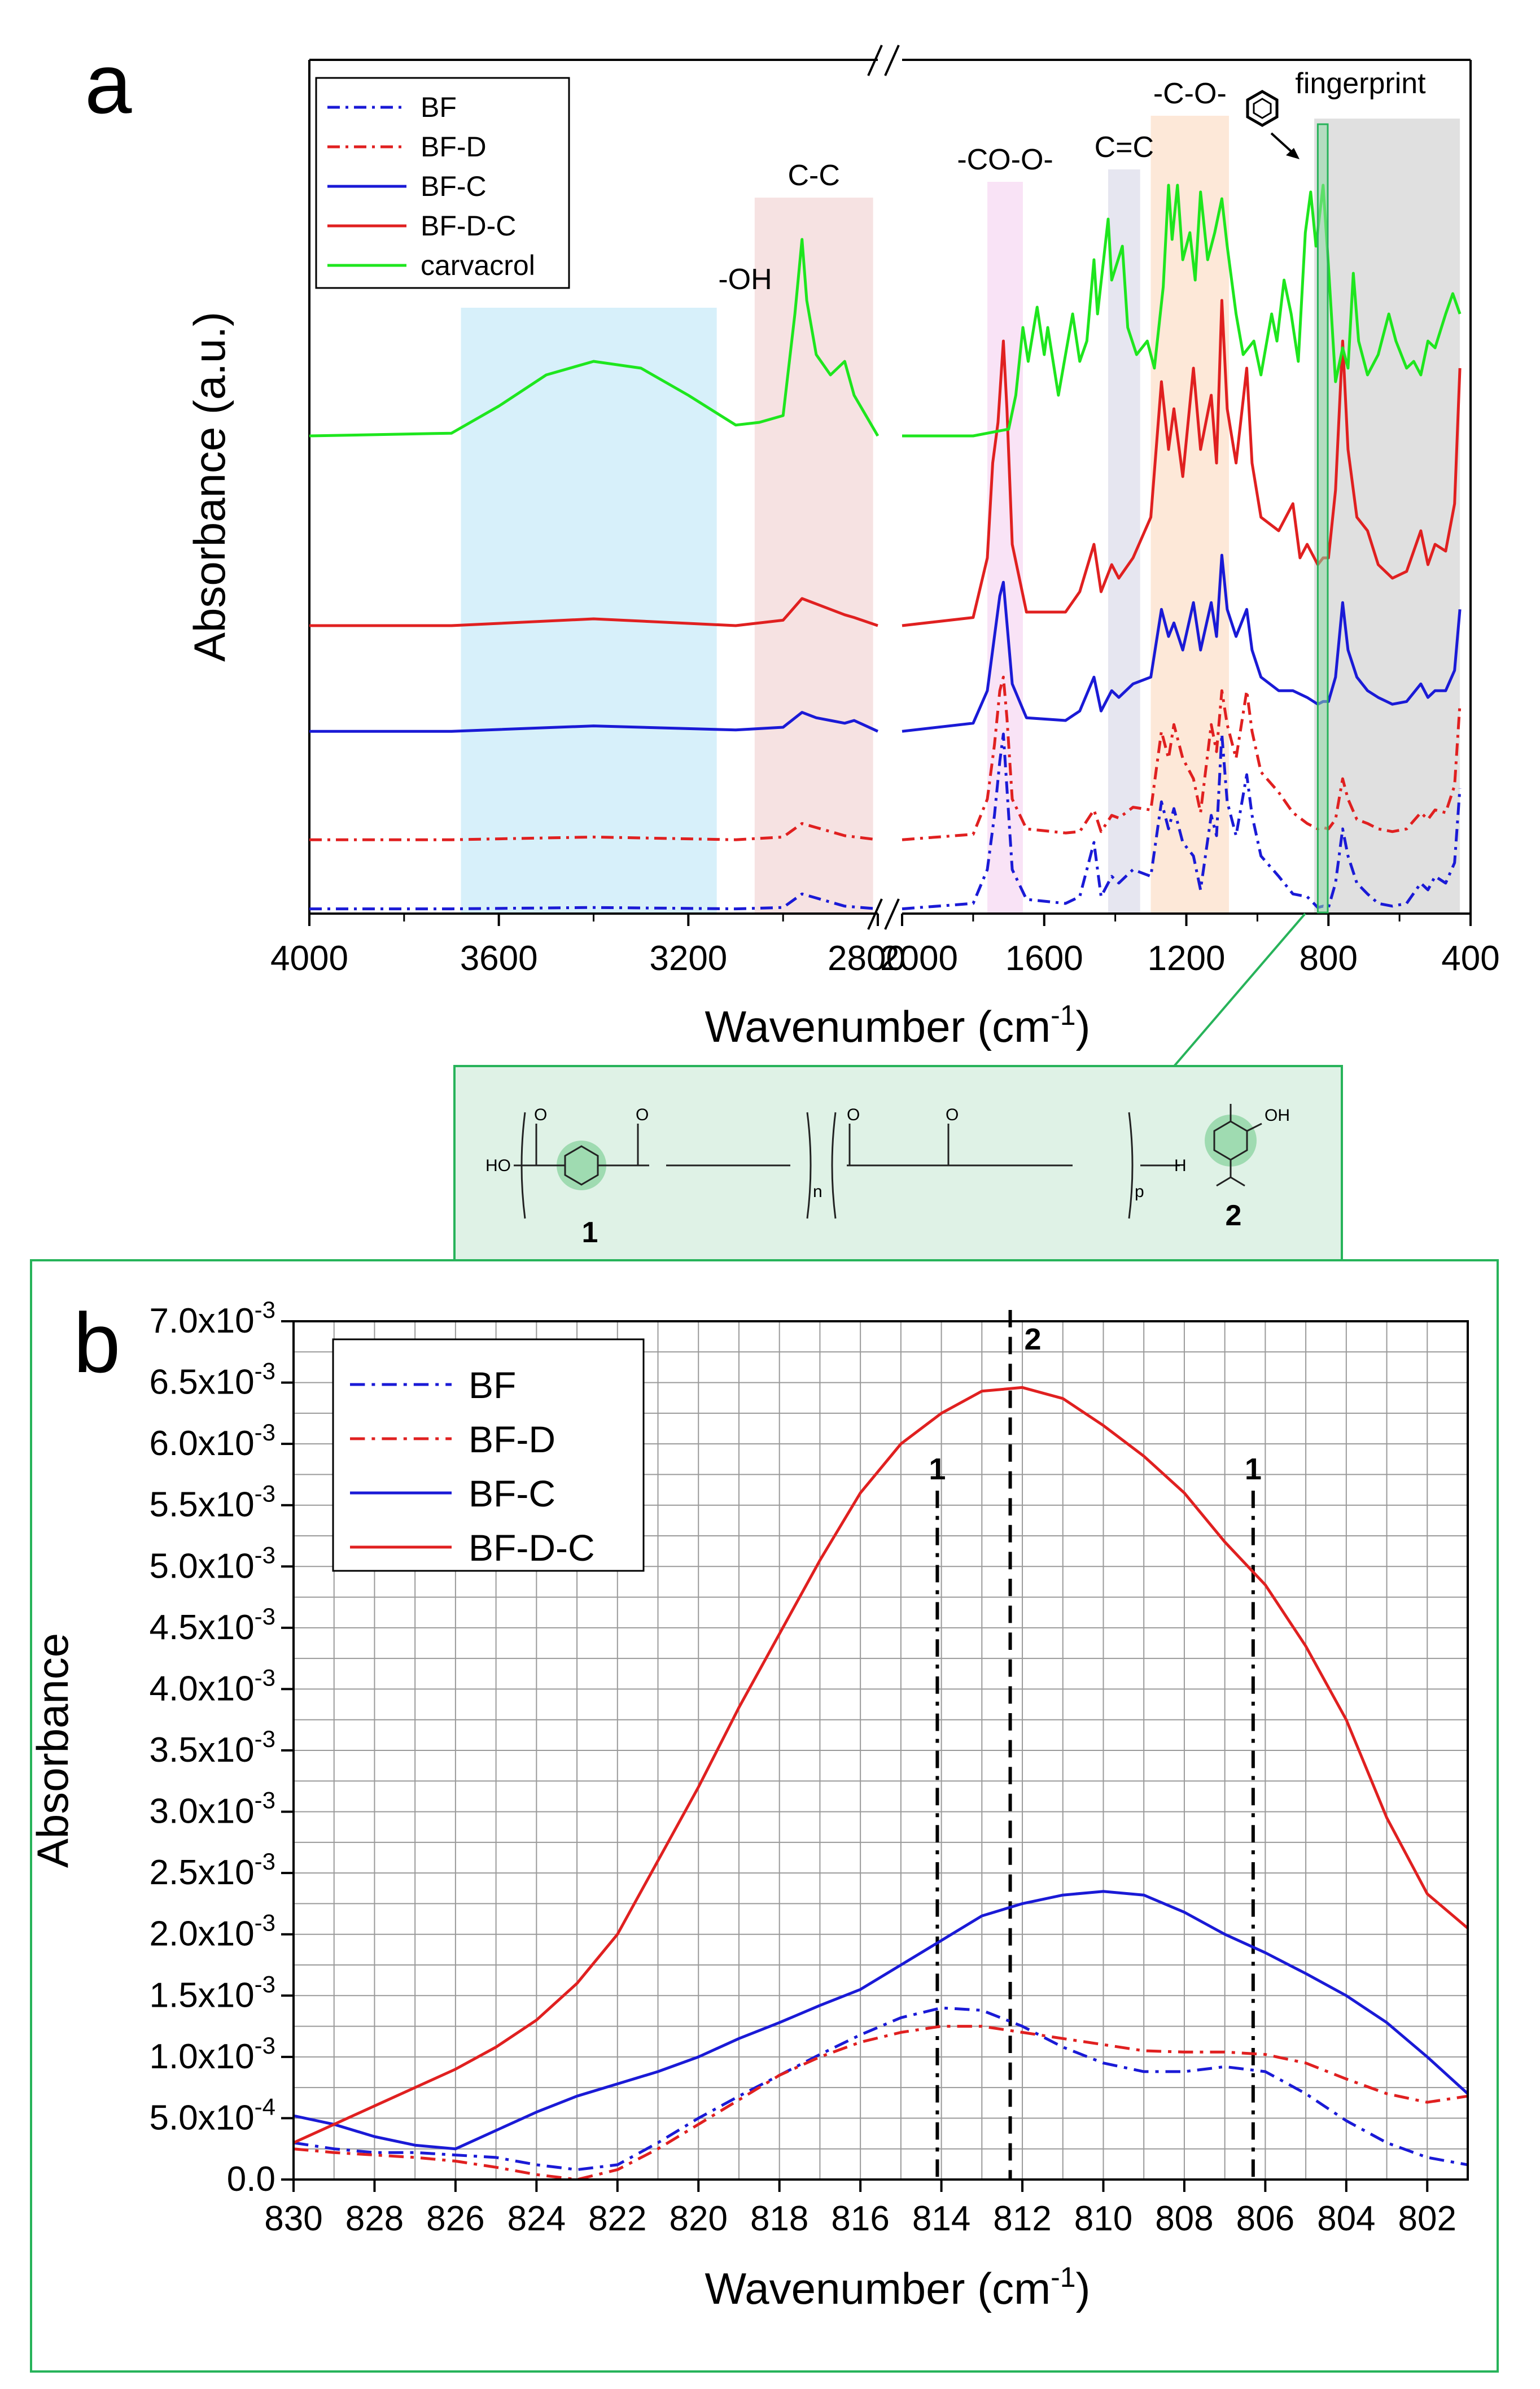  Describe the element at coordinates (374, 2218) in the screenshot. I see `panel-b-x-tick-label: 828` at that location.